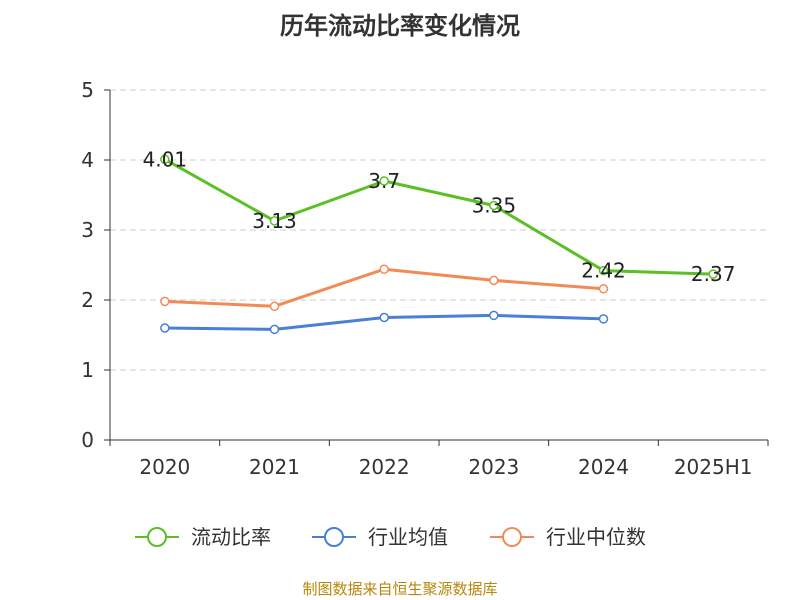 This screenshot has height=600, width=800. I want to click on source-note: 制图数据来自恒生聚源数据库, so click(400, 589).